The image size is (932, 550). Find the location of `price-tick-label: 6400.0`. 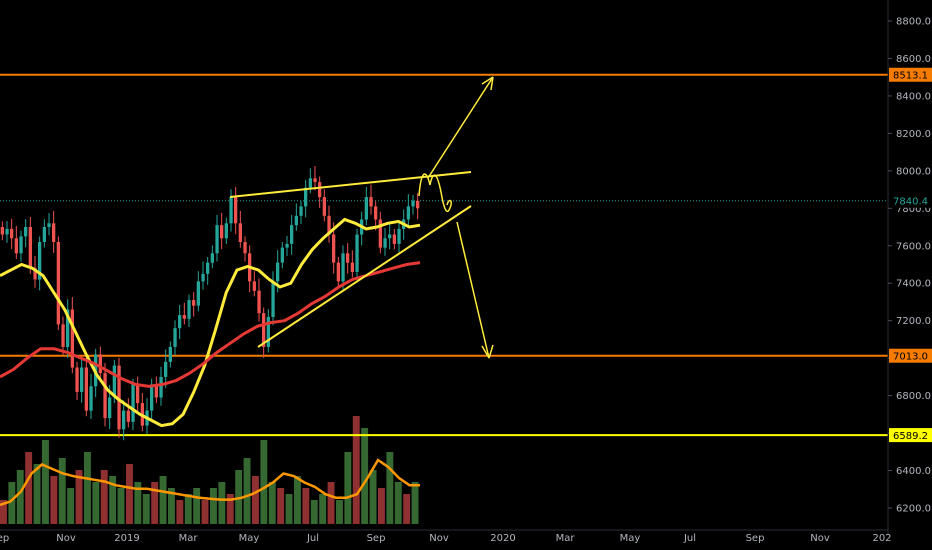

price-tick-label: 6400.0 is located at coordinates (913, 471).